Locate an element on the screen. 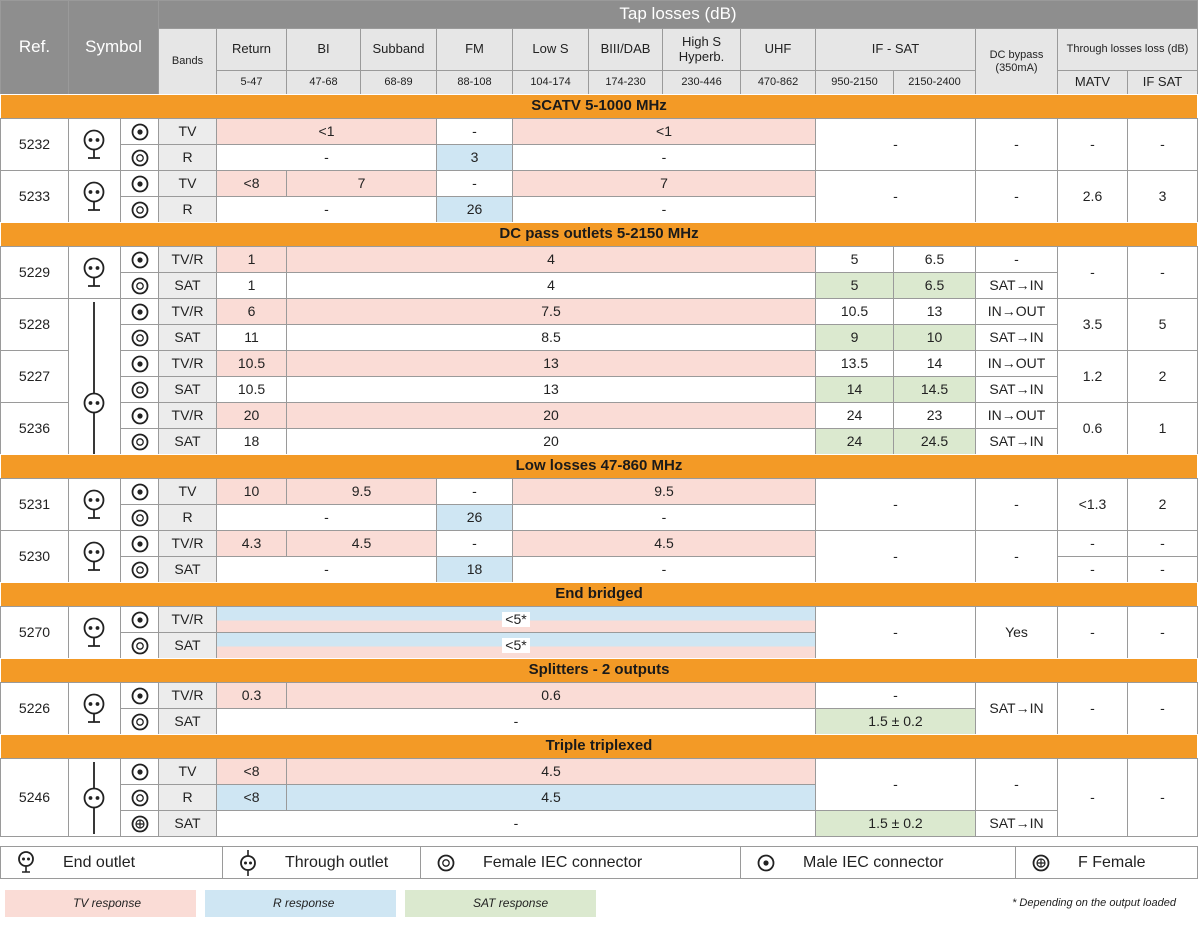 This screenshot has width=1200, height=926. value-cell: 2 is located at coordinates (1162, 504).